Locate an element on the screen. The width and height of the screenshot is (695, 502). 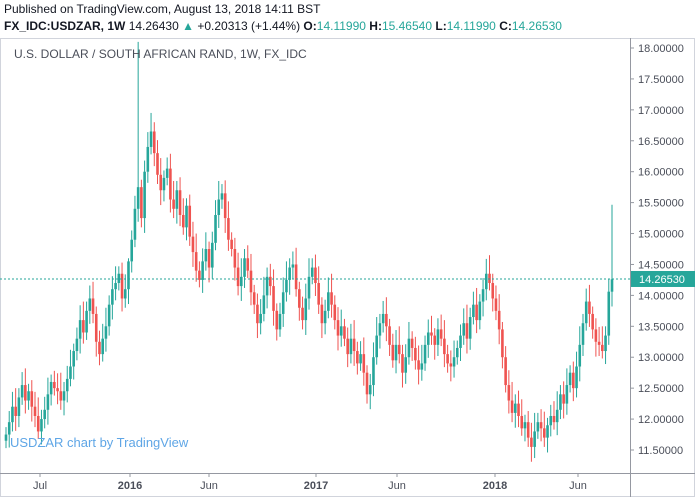
last-price: 14.26430 is located at coordinates (153, 26).